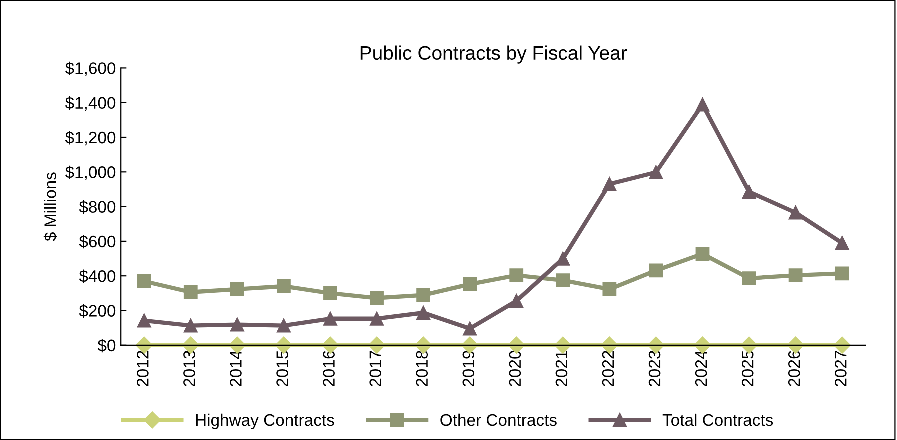 Image resolution: width=897 pixels, height=440 pixels. What do you see at coordinates (97, 242) in the screenshot?
I see `y-tick-label: $600` at bounding box center [97, 242].